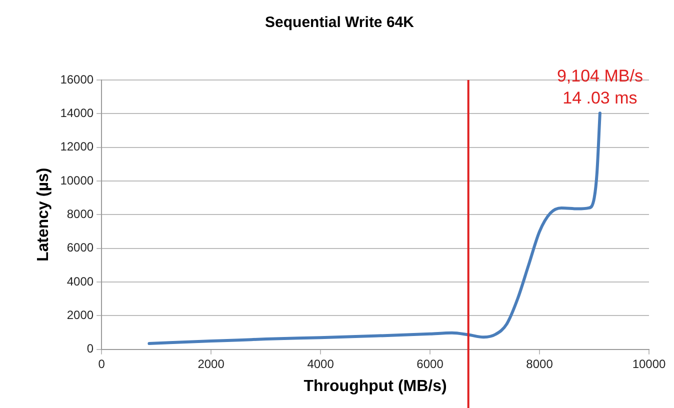 This screenshot has width=674, height=408. Describe the element at coordinates (77, 147) in the screenshot. I see `y-tick-label: 12000` at that location.